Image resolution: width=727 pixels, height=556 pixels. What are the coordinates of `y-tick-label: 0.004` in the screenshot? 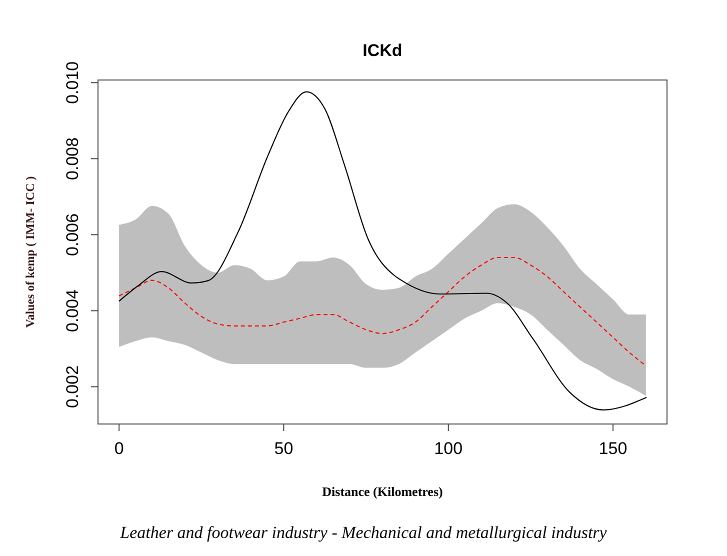 It's located at (72, 310).